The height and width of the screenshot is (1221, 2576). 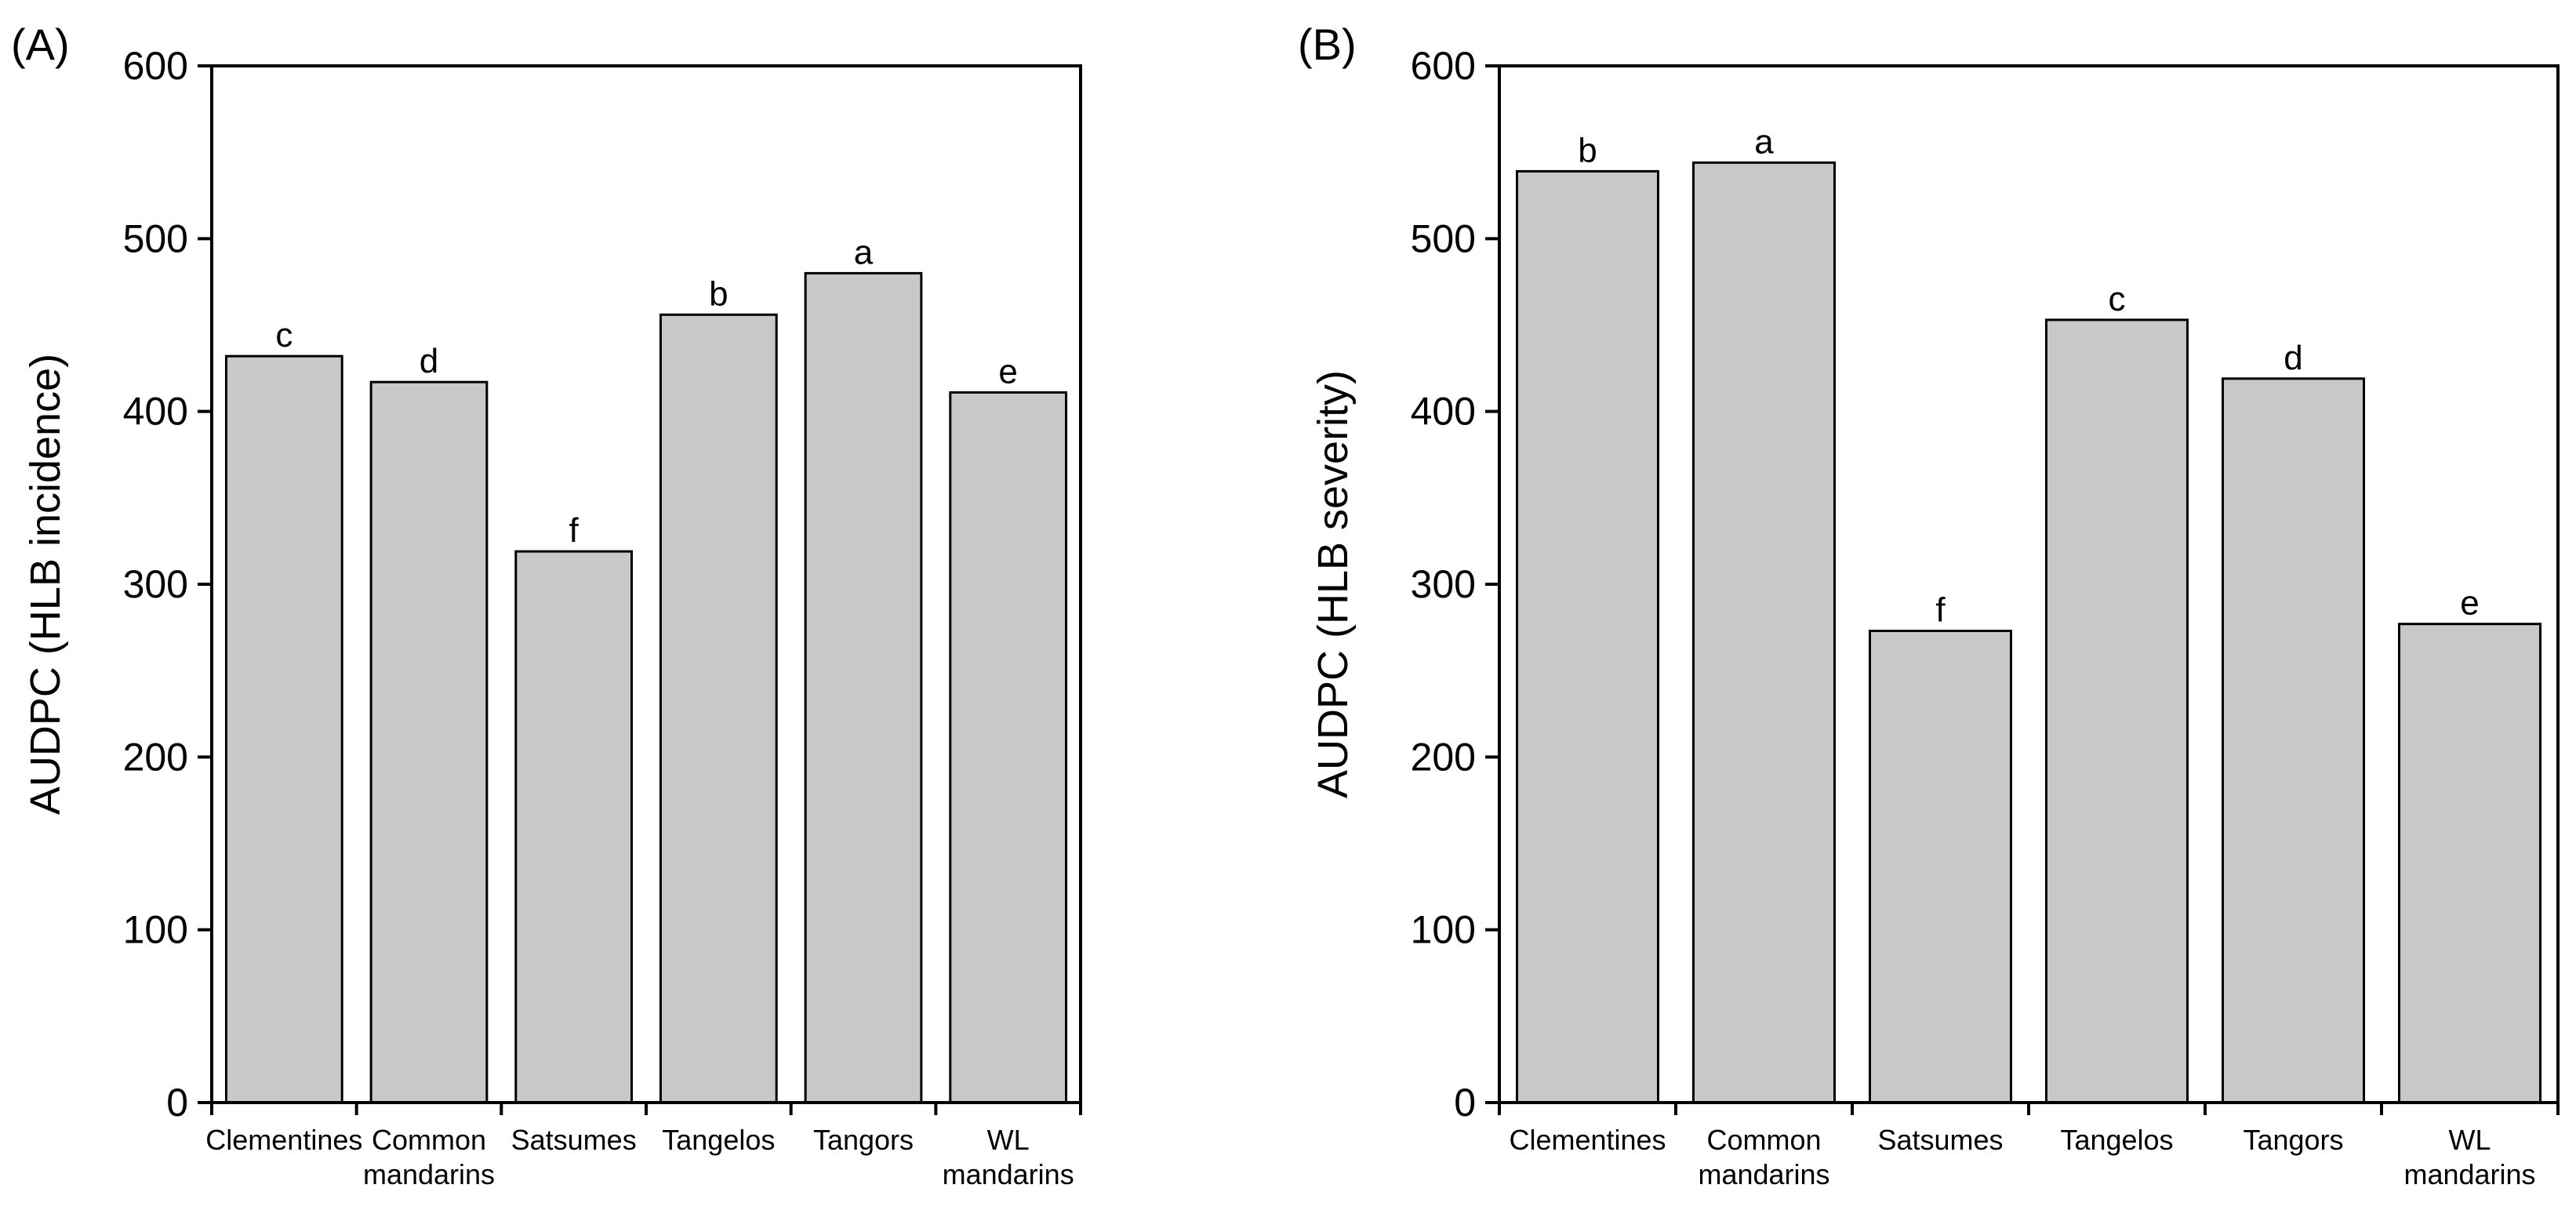 I want to click on panel-b-xtick-label-1-line-1: mandarins, so click(x=1763, y=1174).